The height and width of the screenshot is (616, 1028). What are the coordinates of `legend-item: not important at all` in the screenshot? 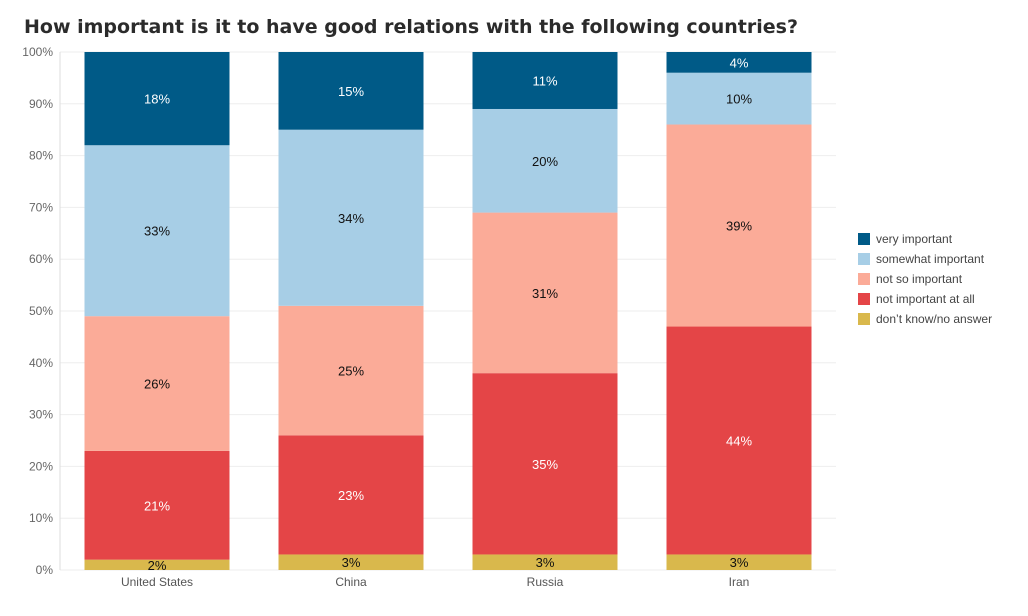 It's located at (925, 299).